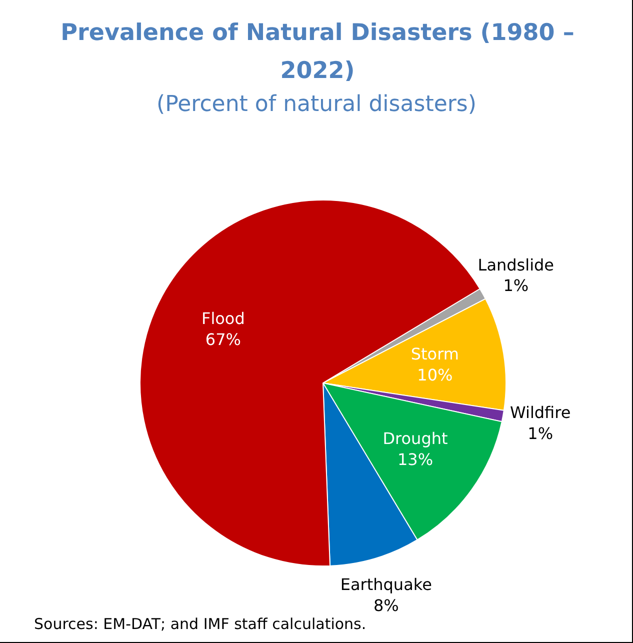  What do you see at coordinates (200, 624) in the screenshot?
I see `source-note: Sources: EM-DAT; and IMF staff calculations.` at bounding box center [200, 624].